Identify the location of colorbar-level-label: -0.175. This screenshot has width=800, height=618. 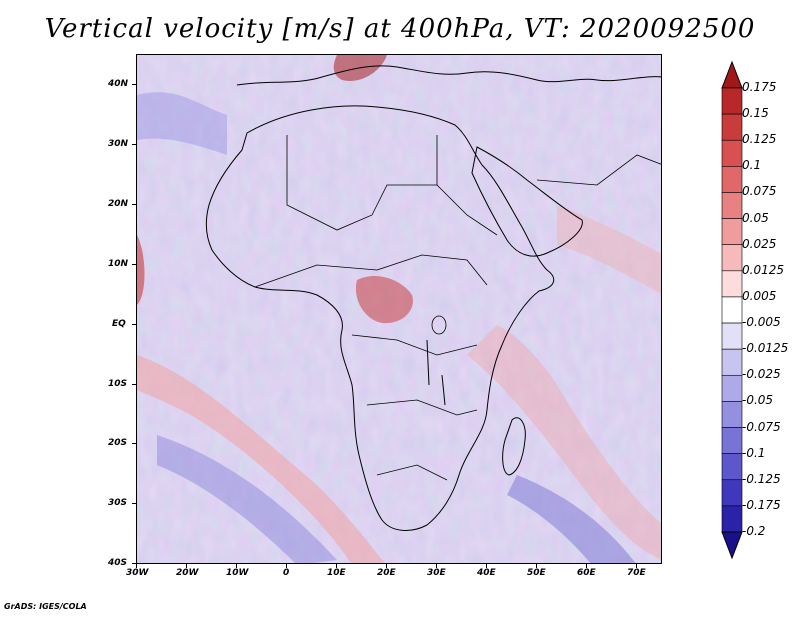
(761, 504).